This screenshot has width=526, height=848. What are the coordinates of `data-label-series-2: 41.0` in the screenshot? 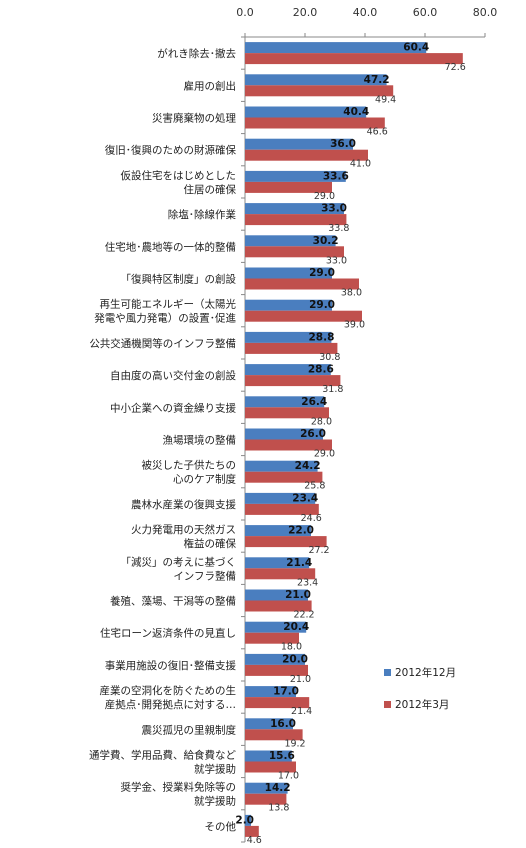 It's located at (360, 164).